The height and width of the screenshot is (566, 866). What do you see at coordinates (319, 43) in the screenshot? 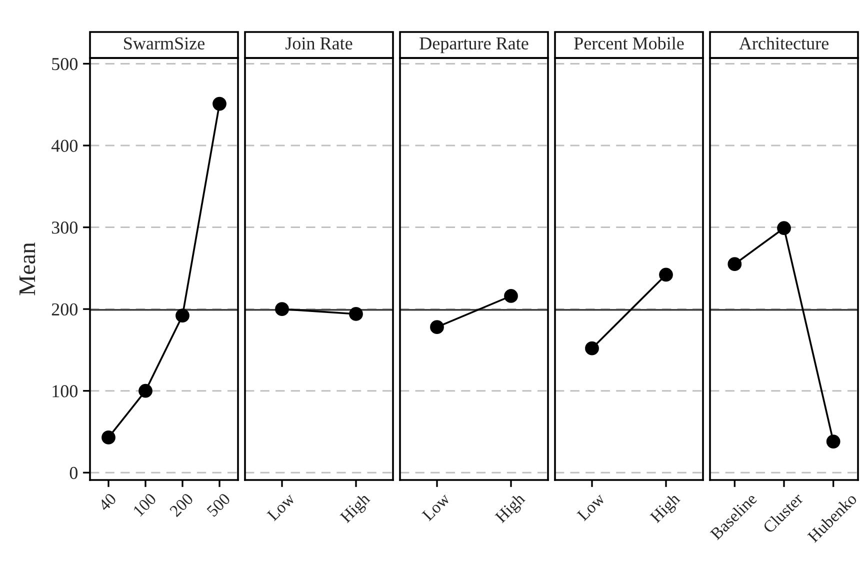
I see `chart-title: Join Rate` at bounding box center [319, 43].